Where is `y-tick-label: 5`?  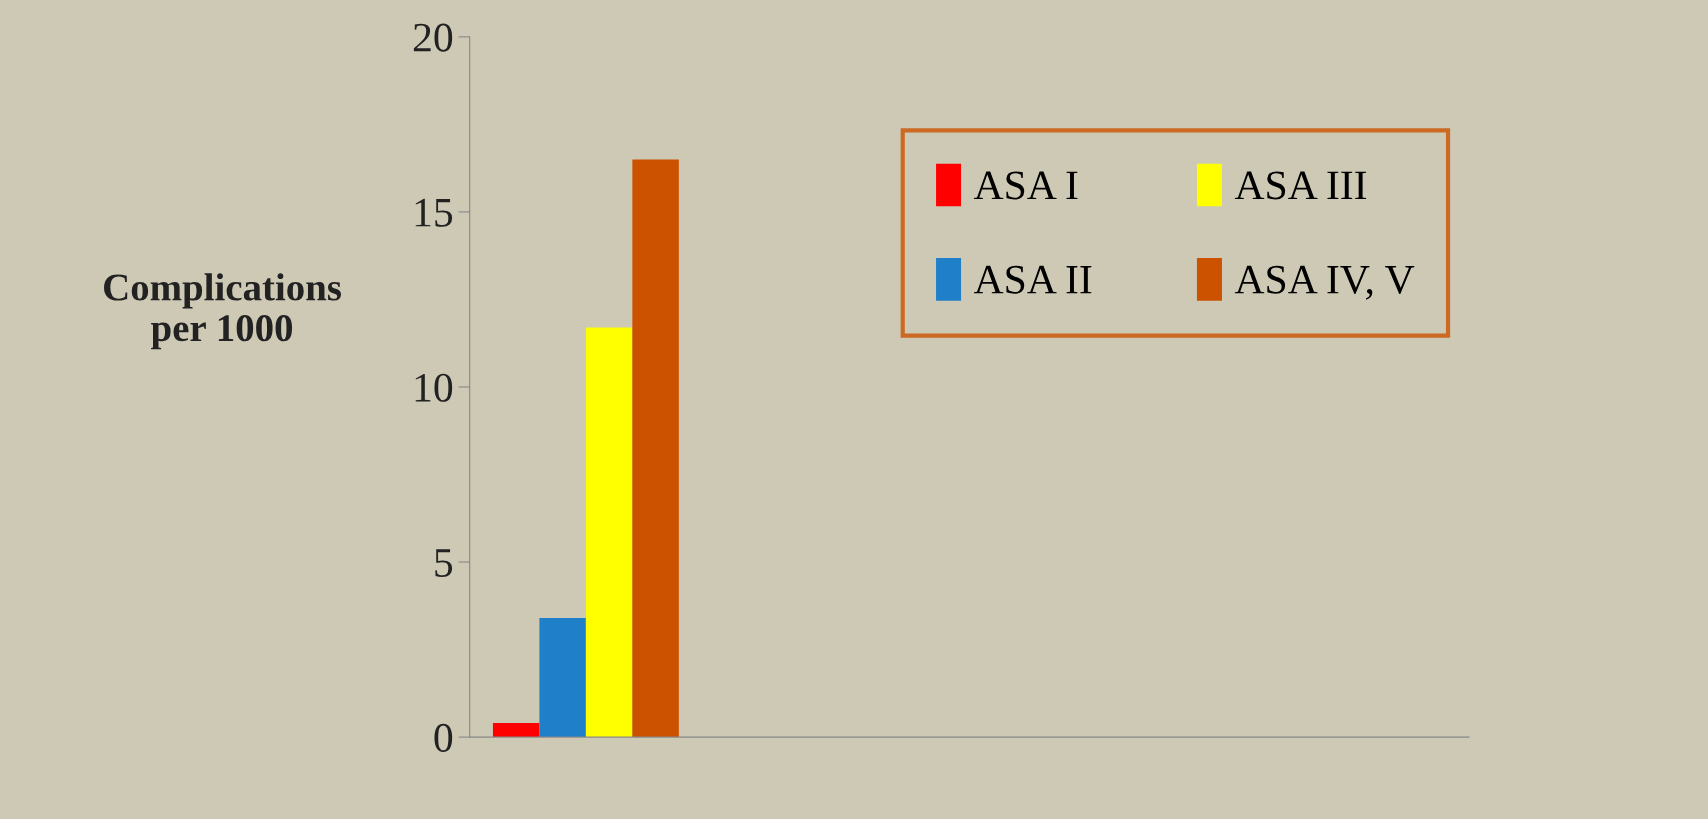
y-tick-label: 5 is located at coordinates (444, 563).